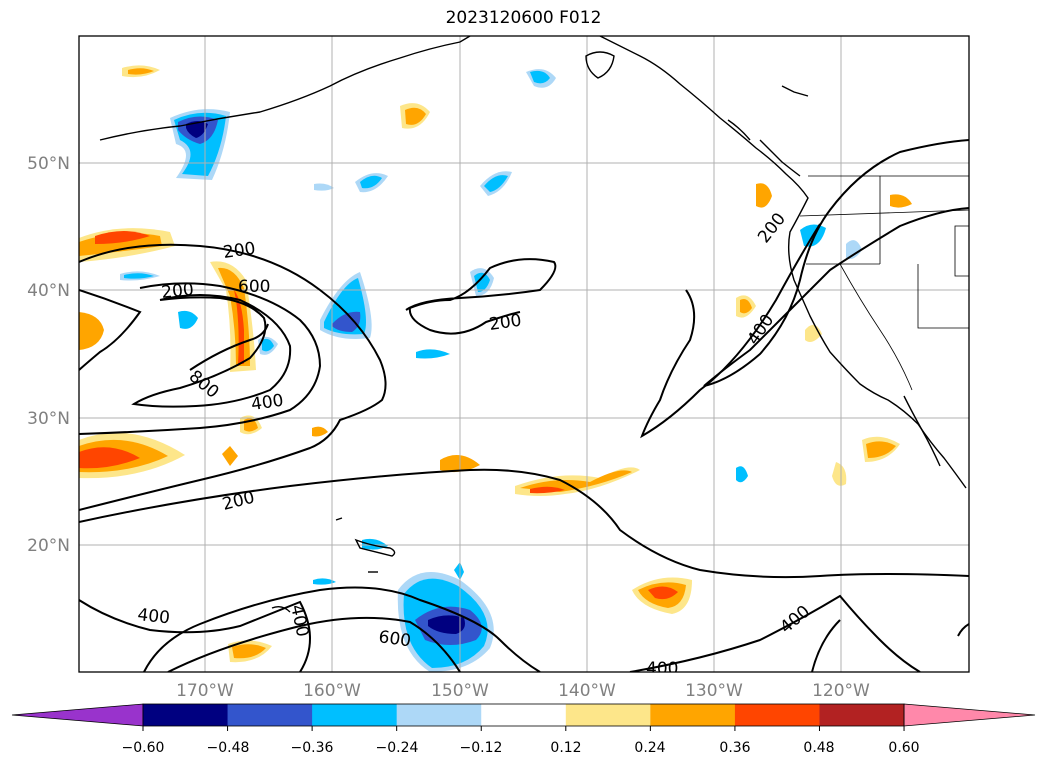 This screenshot has width=1047, height=765. What do you see at coordinates (48, 546) in the screenshot?
I see `lat-label-20n: 20°N` at bounding box center [48, 546].